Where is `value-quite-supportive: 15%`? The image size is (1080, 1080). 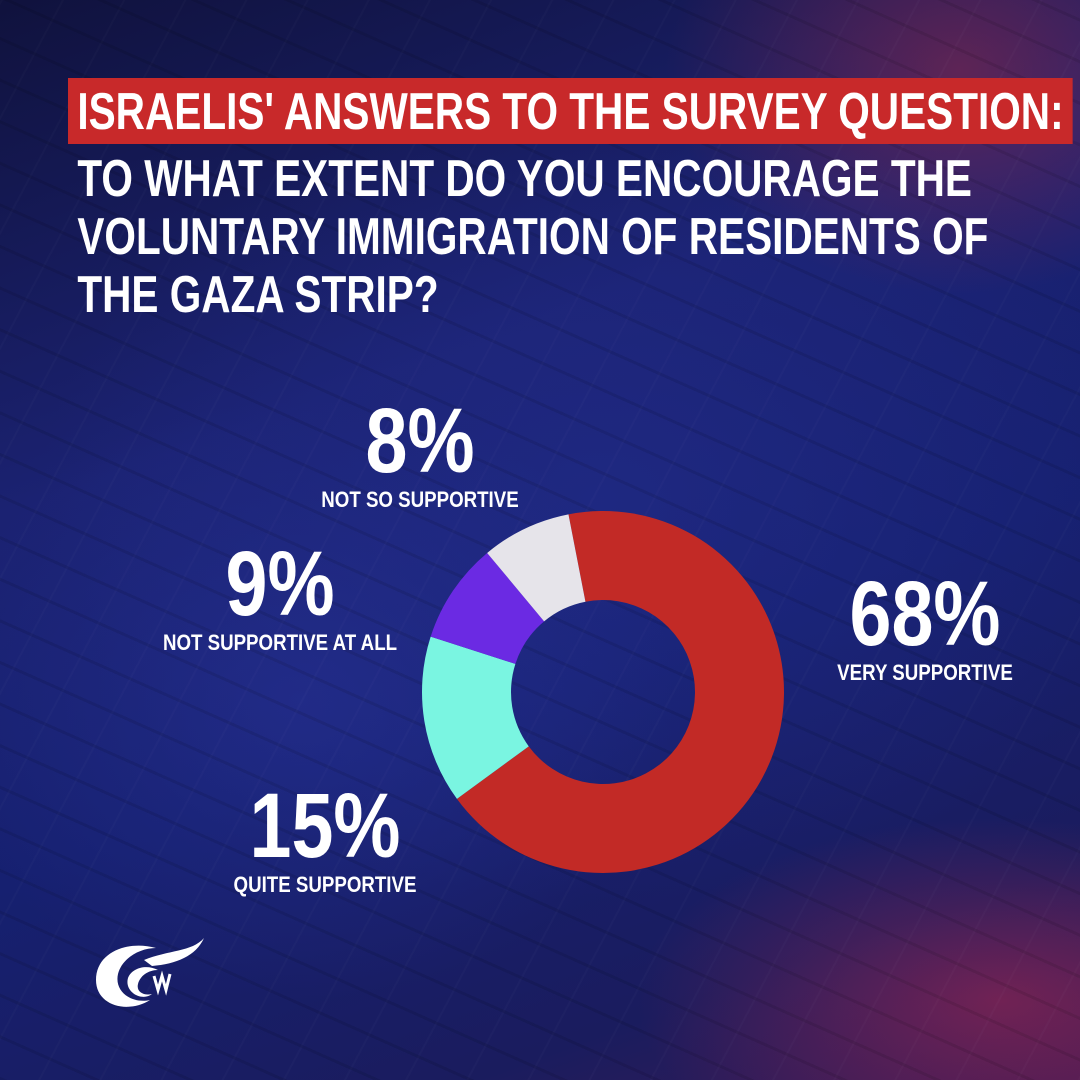
value-quite-supportive: 15% is located at coordinates (325, 826).